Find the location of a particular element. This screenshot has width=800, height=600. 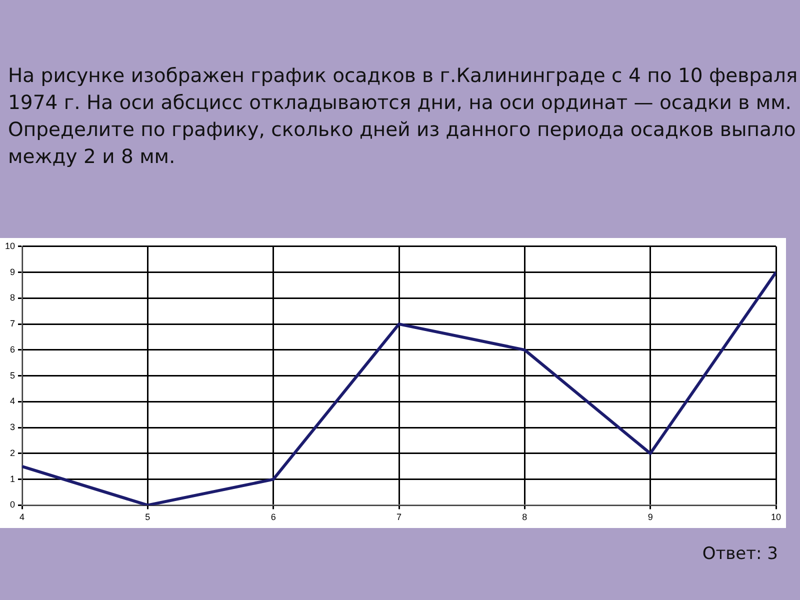

x-tick-label: 8 is located at coordinates (525, 517).